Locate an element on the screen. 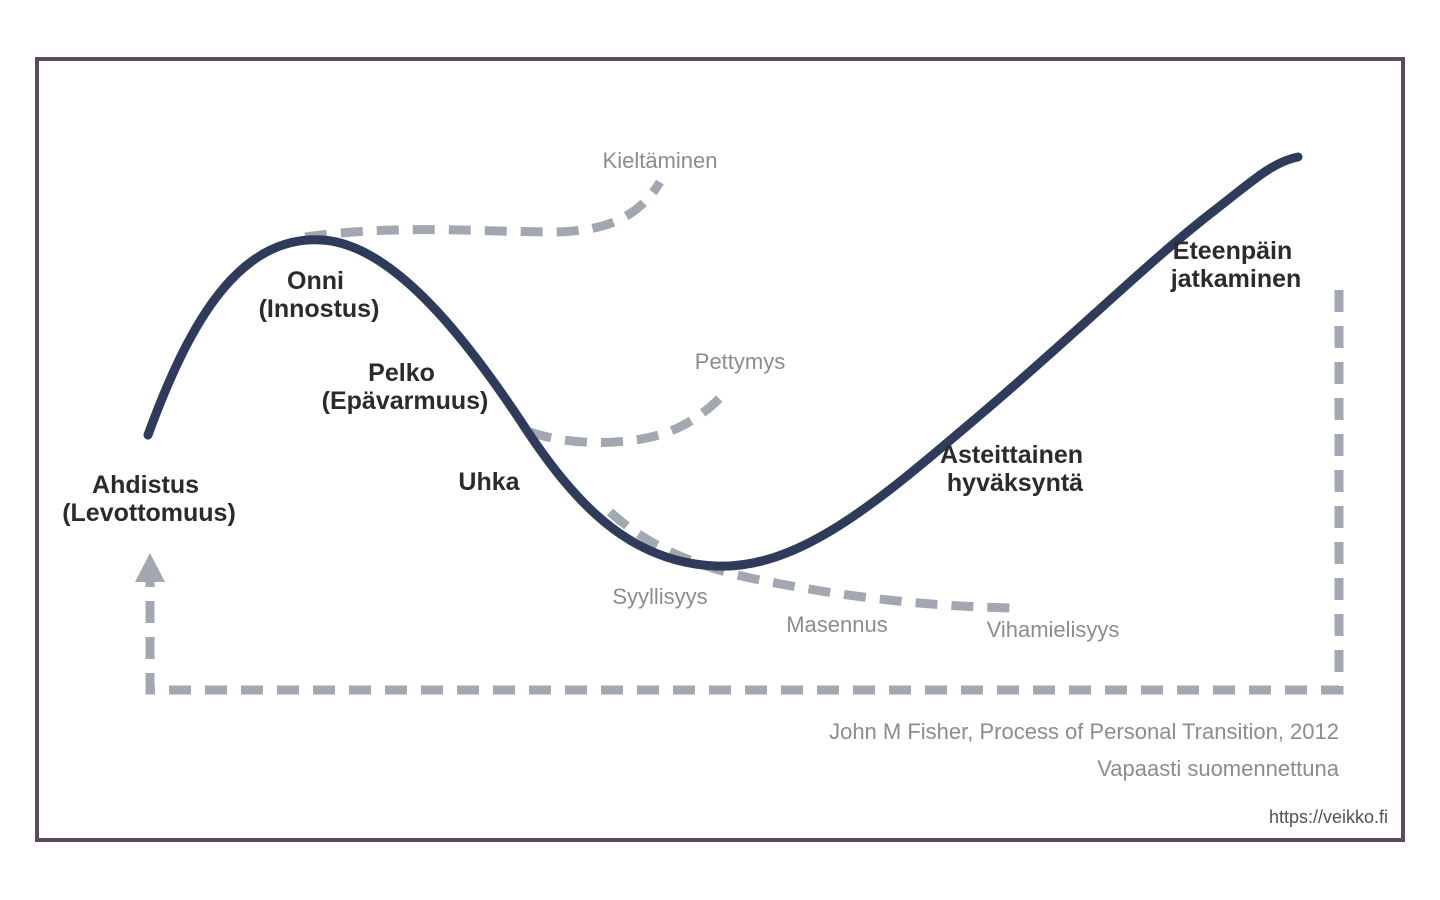 The height and width of the screenshot is (900, 1440). source-url: https://veikko.fi is located at coordinates (1328, 817).